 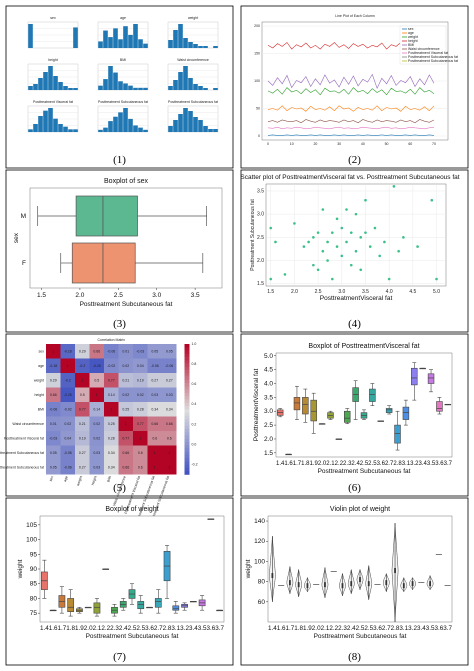 What do you see at coordinates (22, 453) in the screenshot?
I see `row-label: Posttreatment Subcutaneous fat` at bounding box center [22, 453].